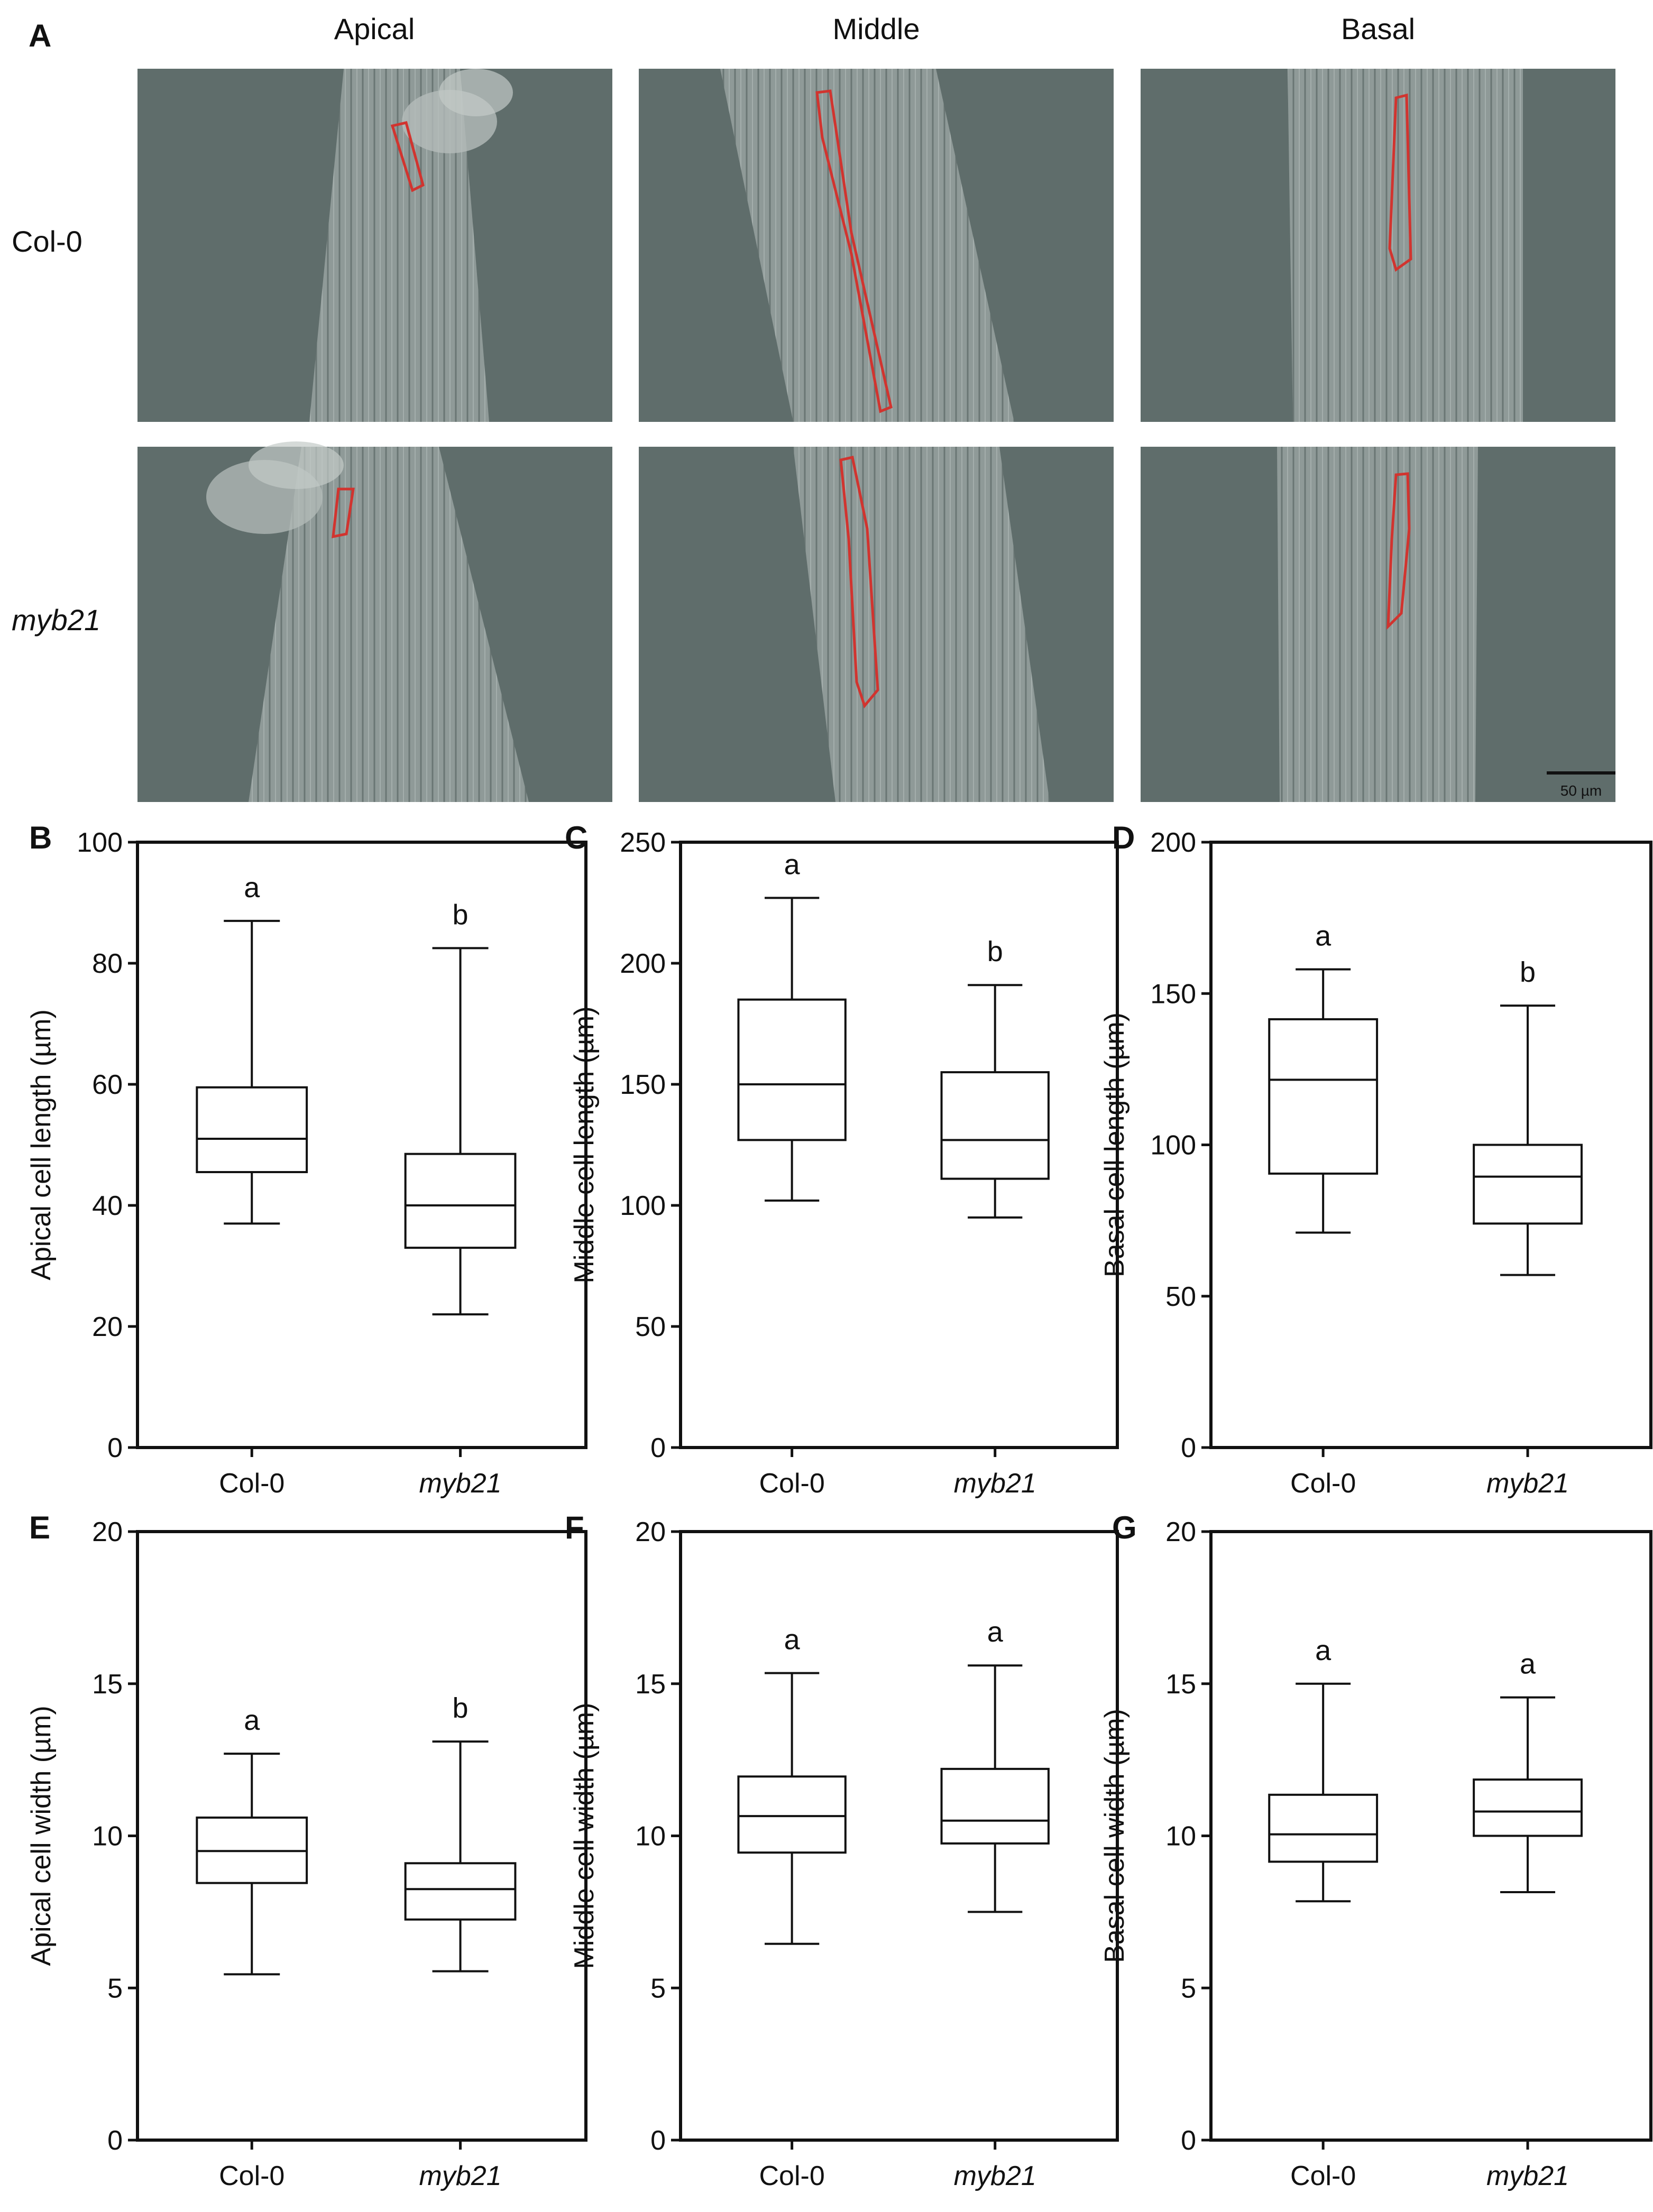 This screenshot has height=2212, width=1653. What do you see at coordinates (107, 1085) in the screenshot?
I see `y-tick-label: 60` at bounding box center [107, 1085].